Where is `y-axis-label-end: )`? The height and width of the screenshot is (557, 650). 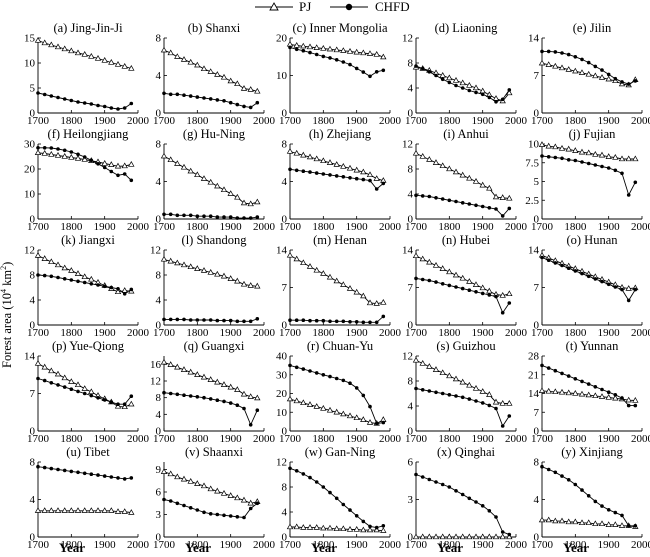
y-axis-label-end: ) is located at coordinates (7, 264).